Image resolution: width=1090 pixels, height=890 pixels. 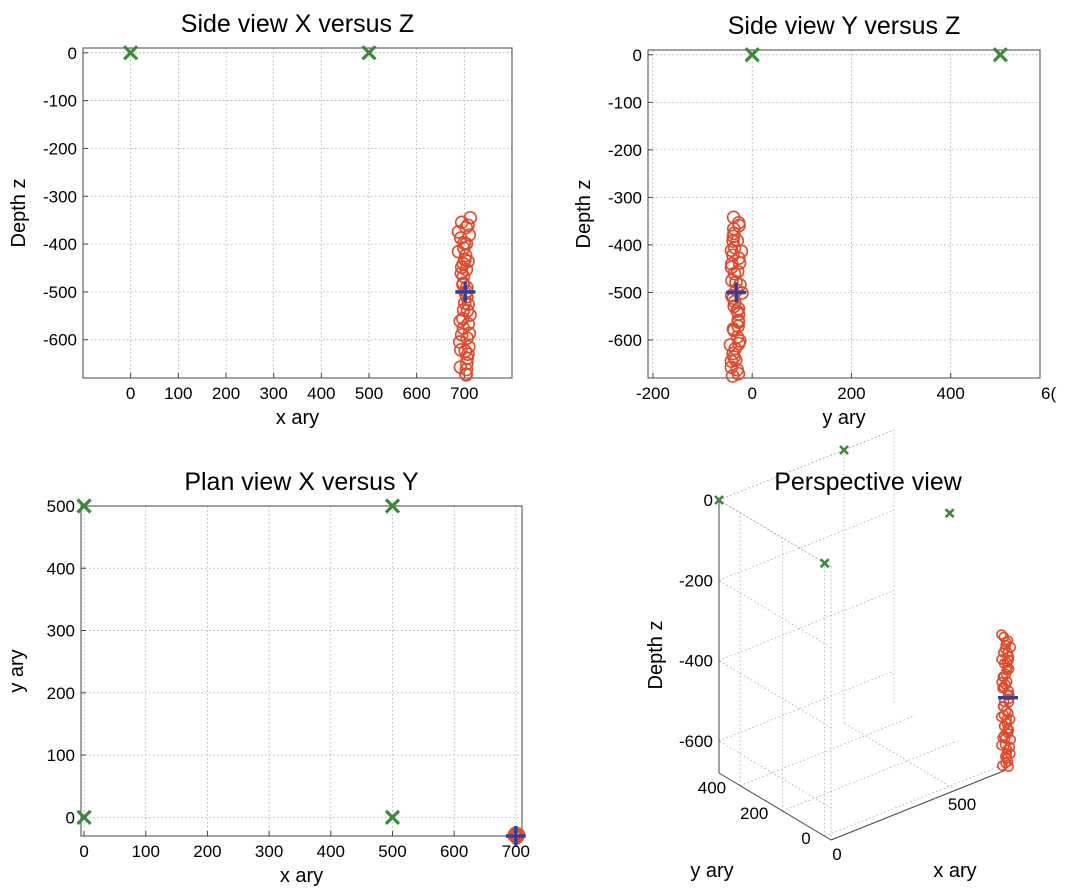 I want to click on x-tick-label: 100, so click(x=178, y=393).